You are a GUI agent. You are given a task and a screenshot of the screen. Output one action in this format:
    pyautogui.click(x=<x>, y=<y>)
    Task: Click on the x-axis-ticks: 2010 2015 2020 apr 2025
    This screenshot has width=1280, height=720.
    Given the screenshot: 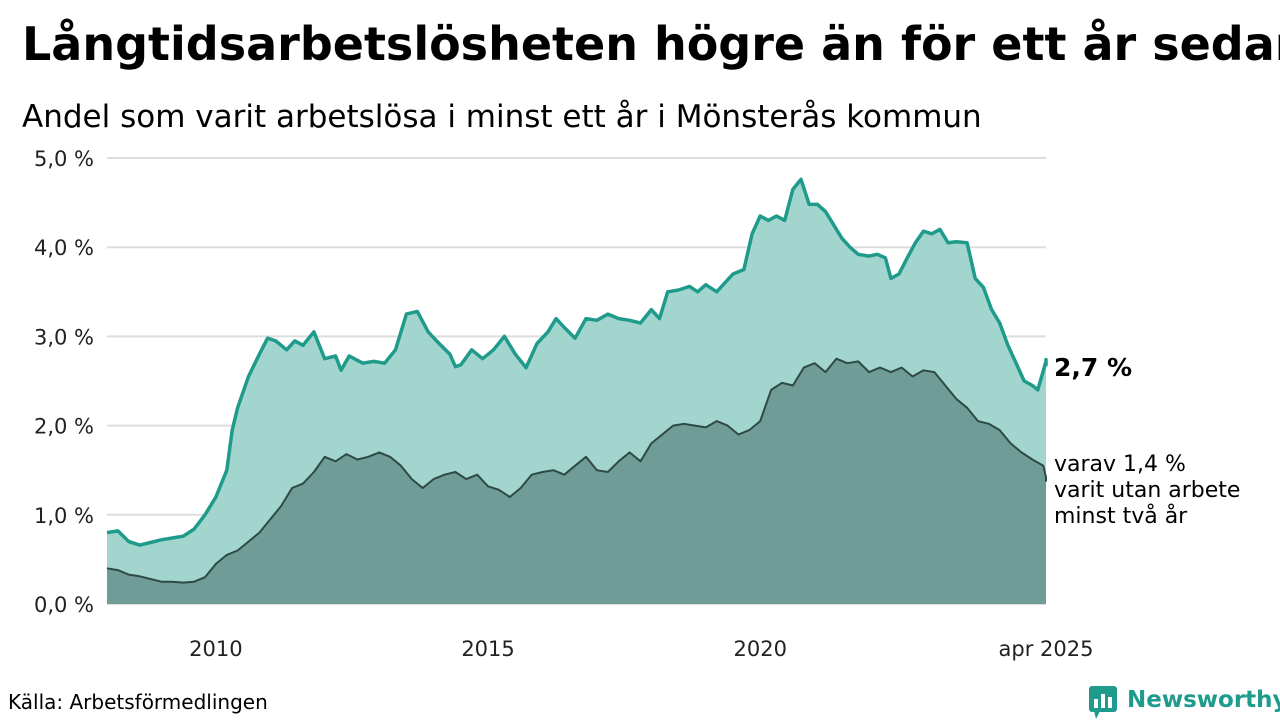 What is the action you would take?
    pyautogui.click(x=641, y=649)
    